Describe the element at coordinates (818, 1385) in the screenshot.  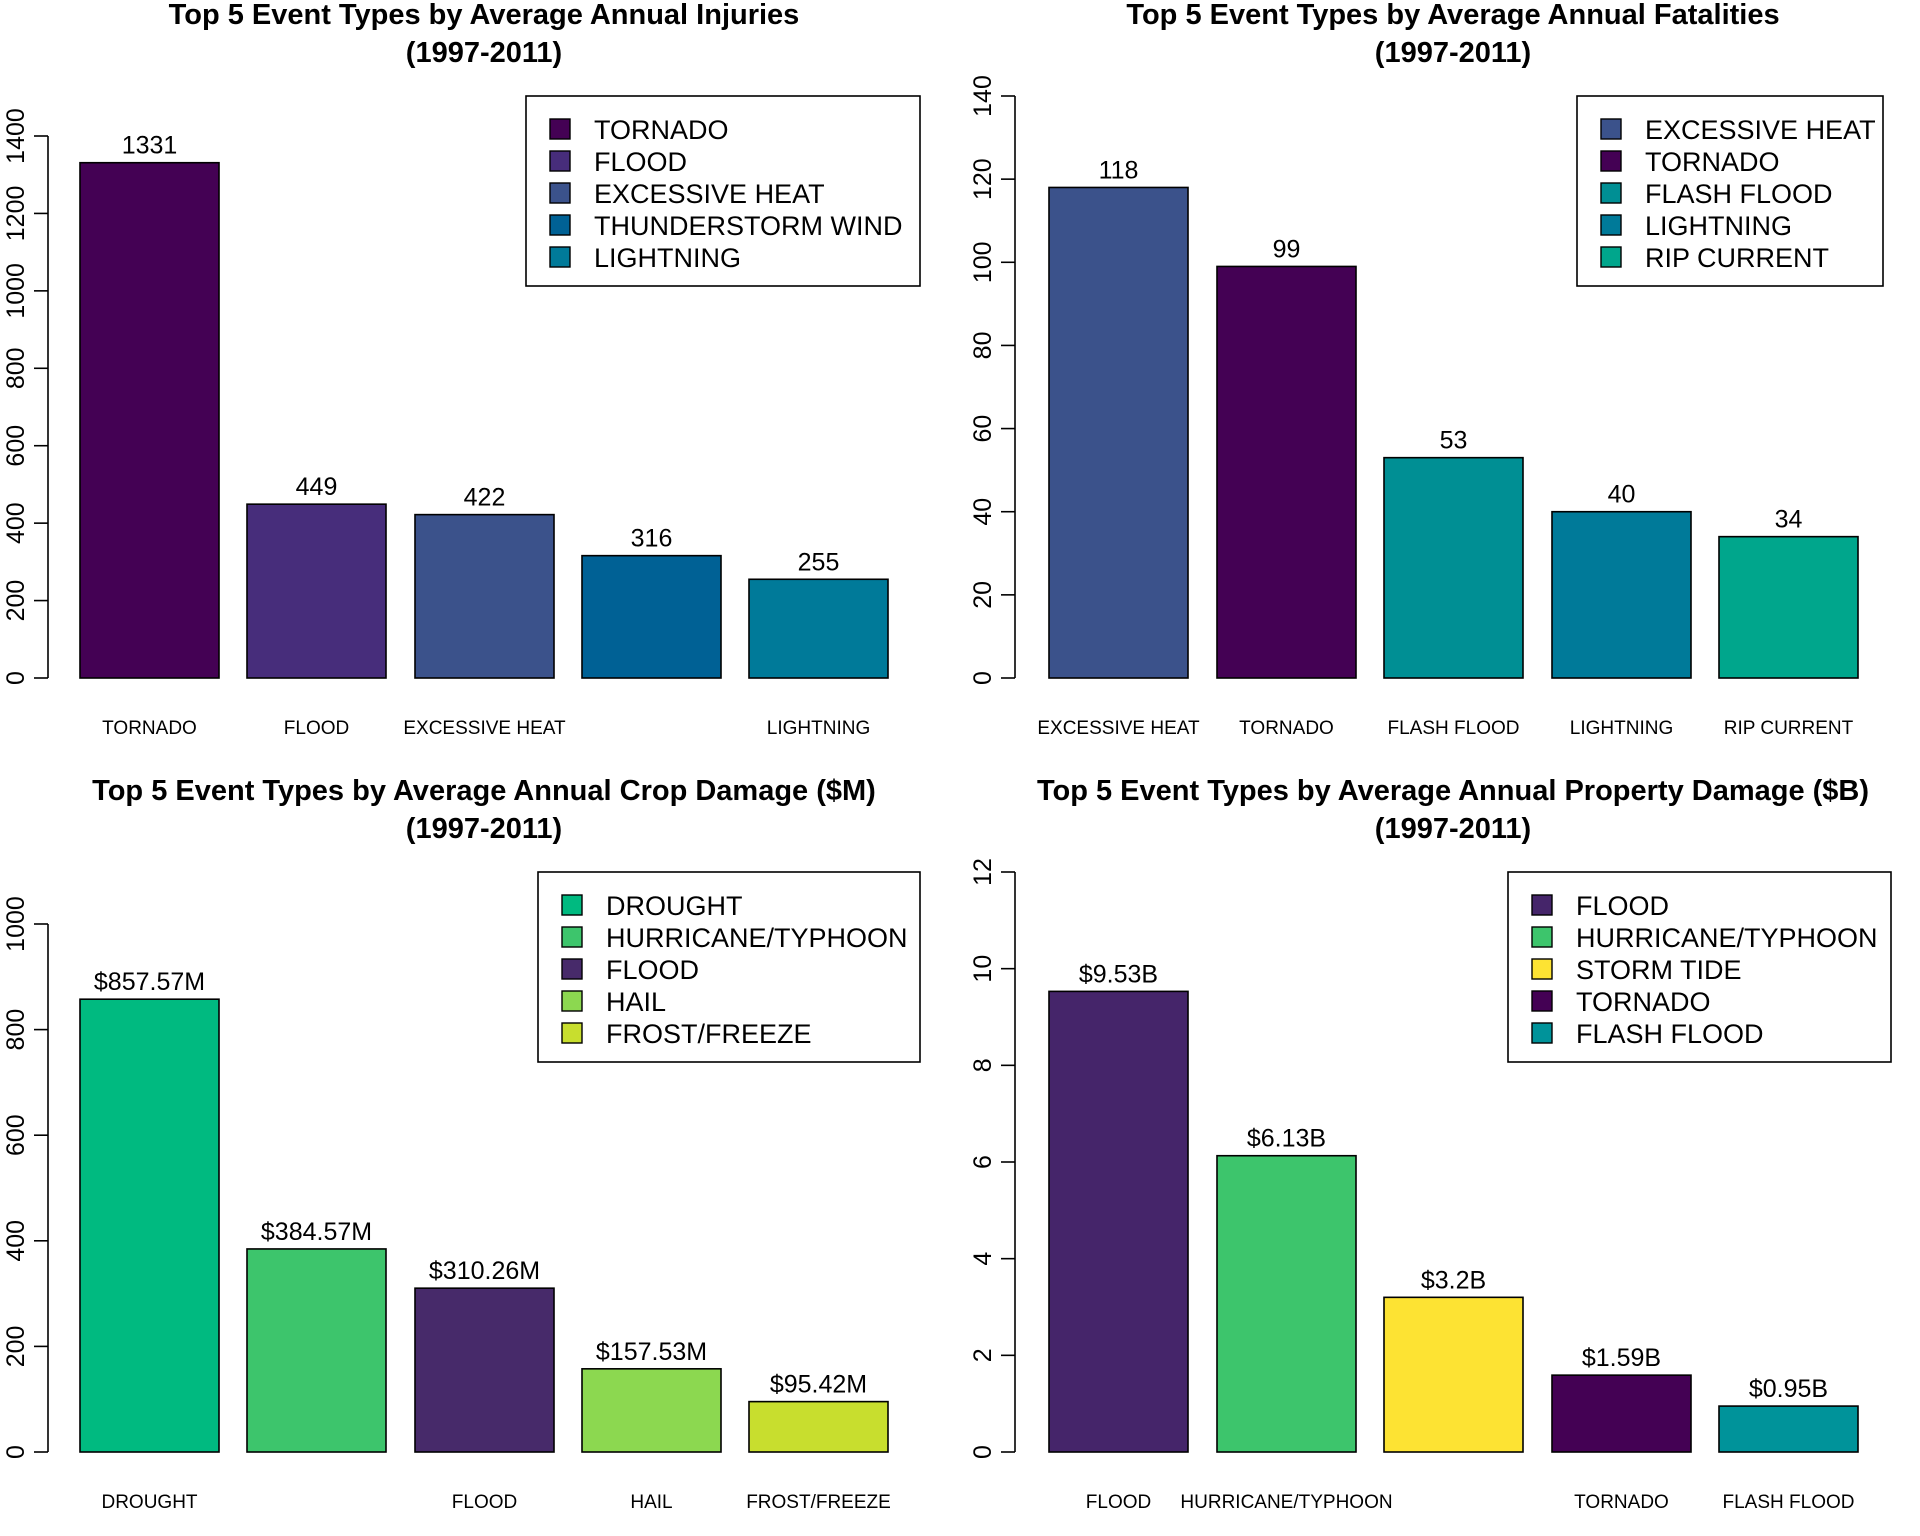
I see `bar-value-label: $95.42M` at that location.